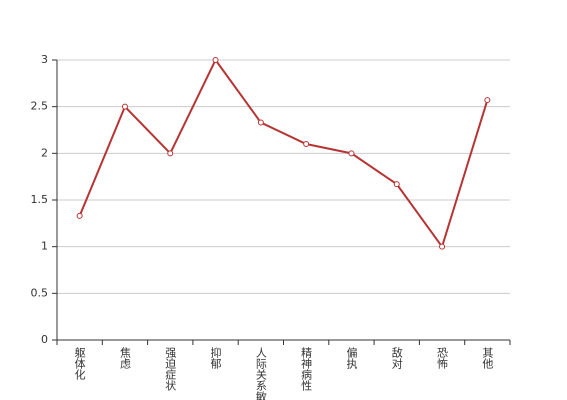  Describe the element at coordinates (306, 369) in the screenshot. I see `x-tick-label: 精神病性` at that location.